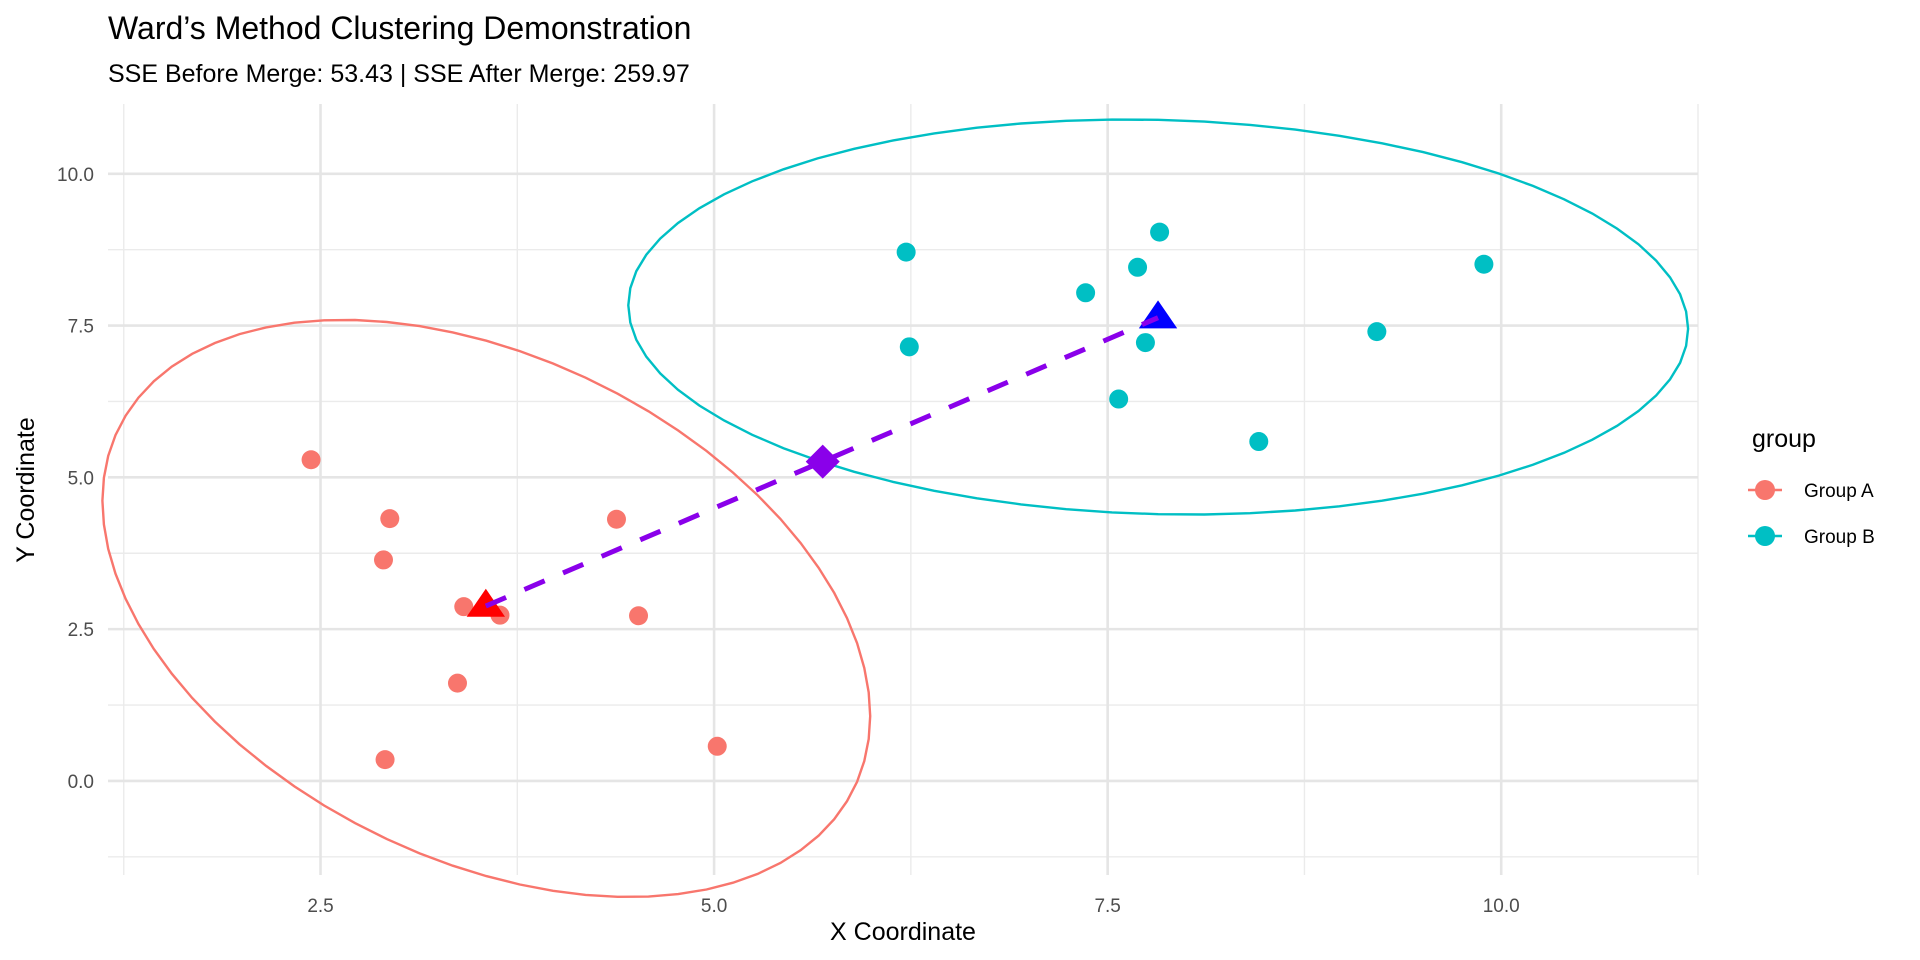 Image resolution: width=1920 pixels, height=960 pixels. Describe the element at coordinates (1839, 491) in the screenshot. I see `legend-label-a: Group A` at that location.